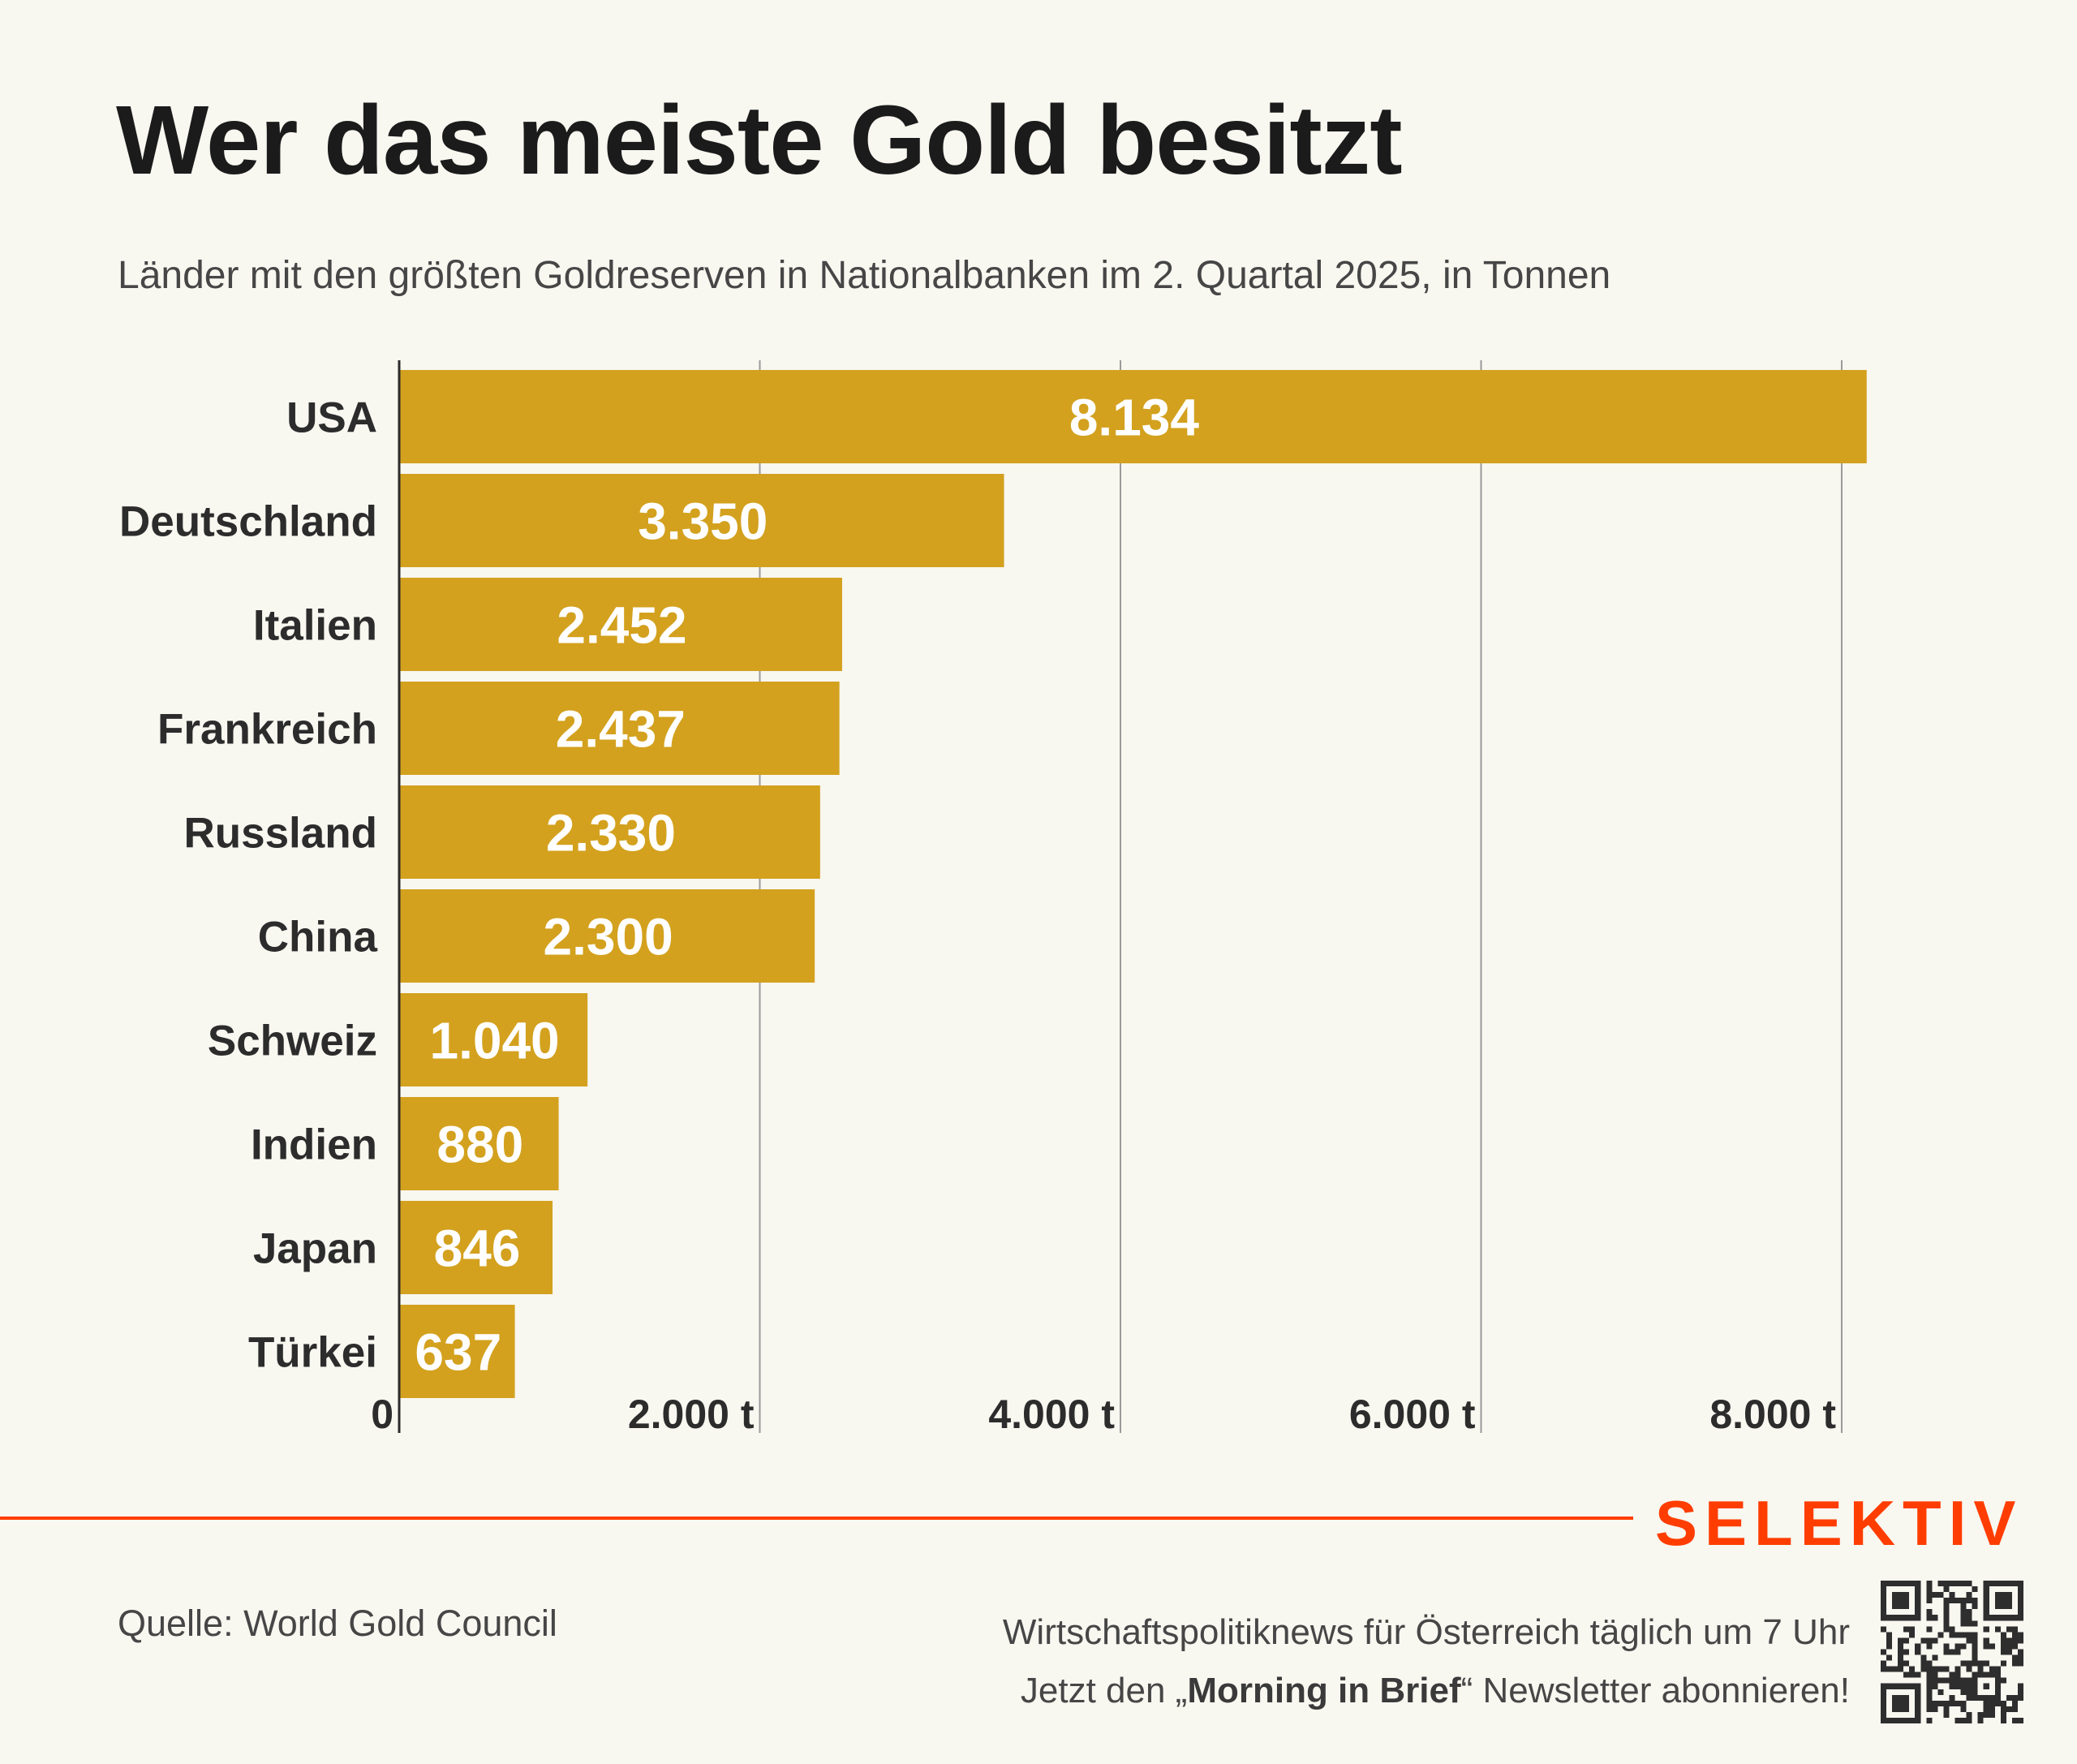 Image resolution: width=2077 pixels, height=1764 pixels. I want to click on x-tick-label: 0, so click(382, 1414).